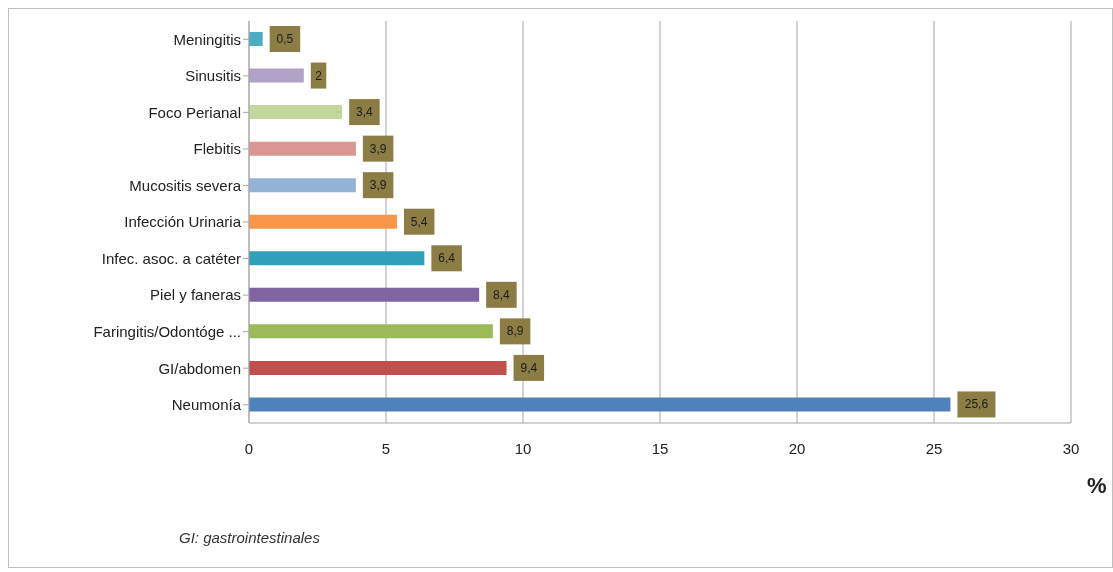 The width and height of the screenshot is (1113, 572). What do you see at coordinates (195, 295) in the screenshot?
I see `y-tick-label: Piel y faneras` at bounding box center [195, 295].